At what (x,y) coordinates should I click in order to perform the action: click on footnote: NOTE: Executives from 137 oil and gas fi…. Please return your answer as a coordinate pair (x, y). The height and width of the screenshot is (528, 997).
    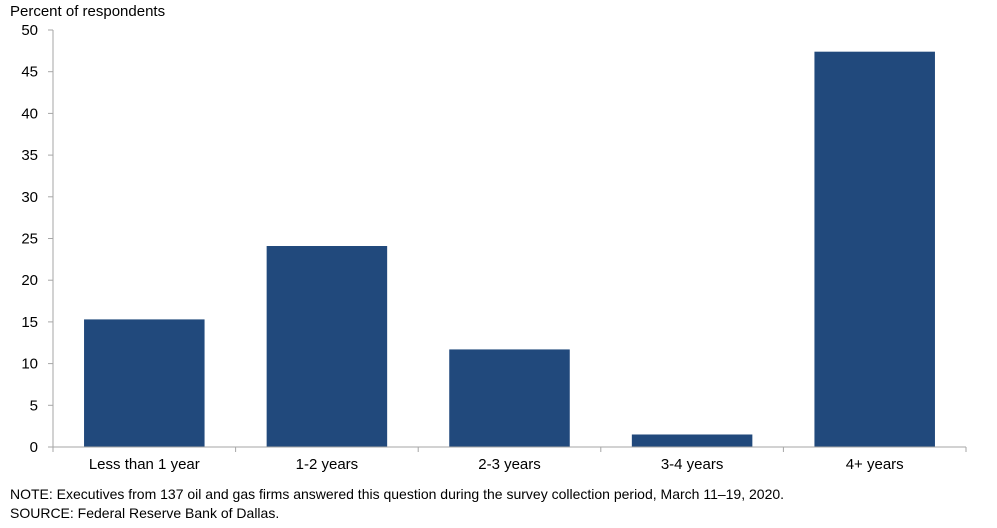
    Looking at the image, I should click on (397, 494).